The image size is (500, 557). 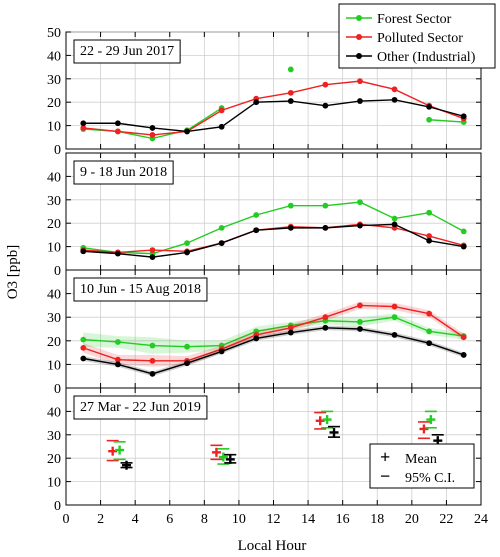 I want to click on x-tick-label: 18, so click(x=377, y=519).